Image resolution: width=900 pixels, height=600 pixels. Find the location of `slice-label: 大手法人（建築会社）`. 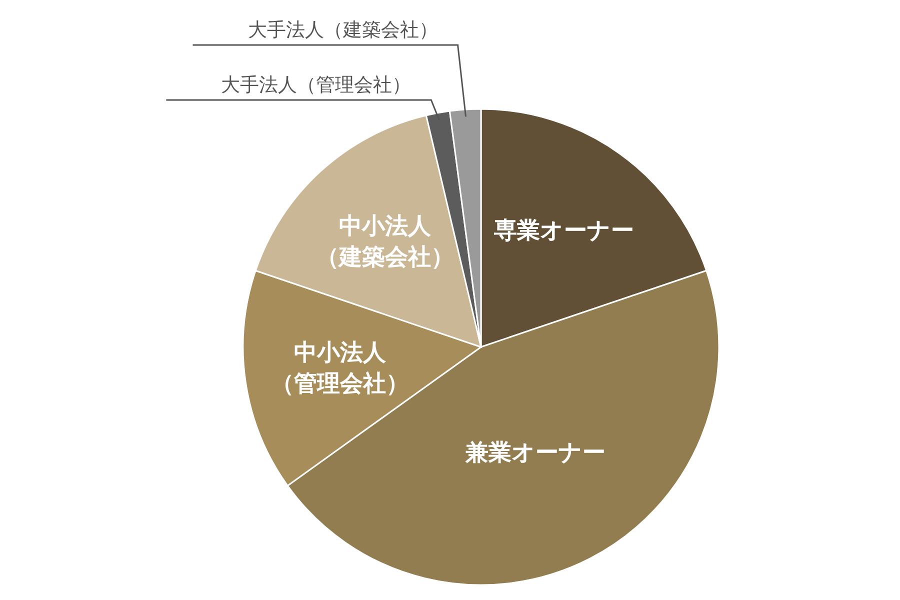

slice-label: 大手法人（建築会社） is located at coordinates (343, 30).